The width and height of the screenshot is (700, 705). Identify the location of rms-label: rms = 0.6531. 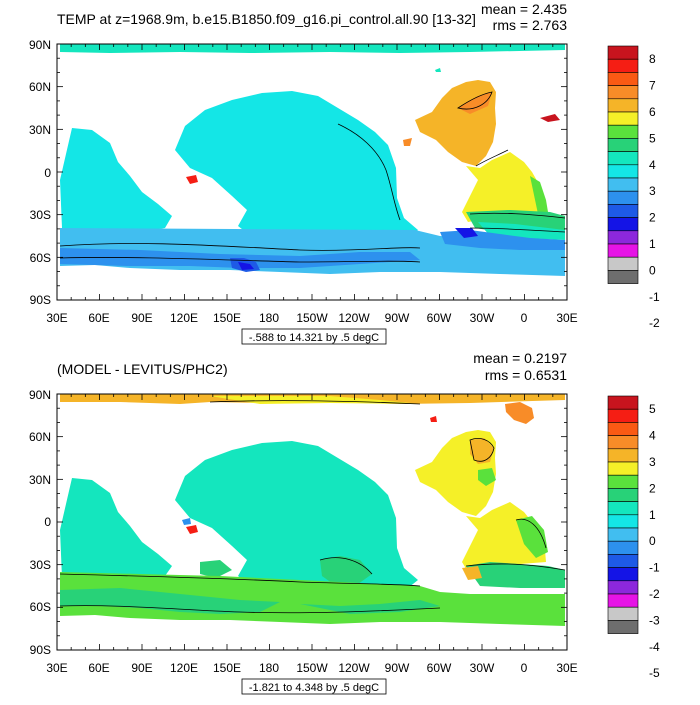
(526, 375).